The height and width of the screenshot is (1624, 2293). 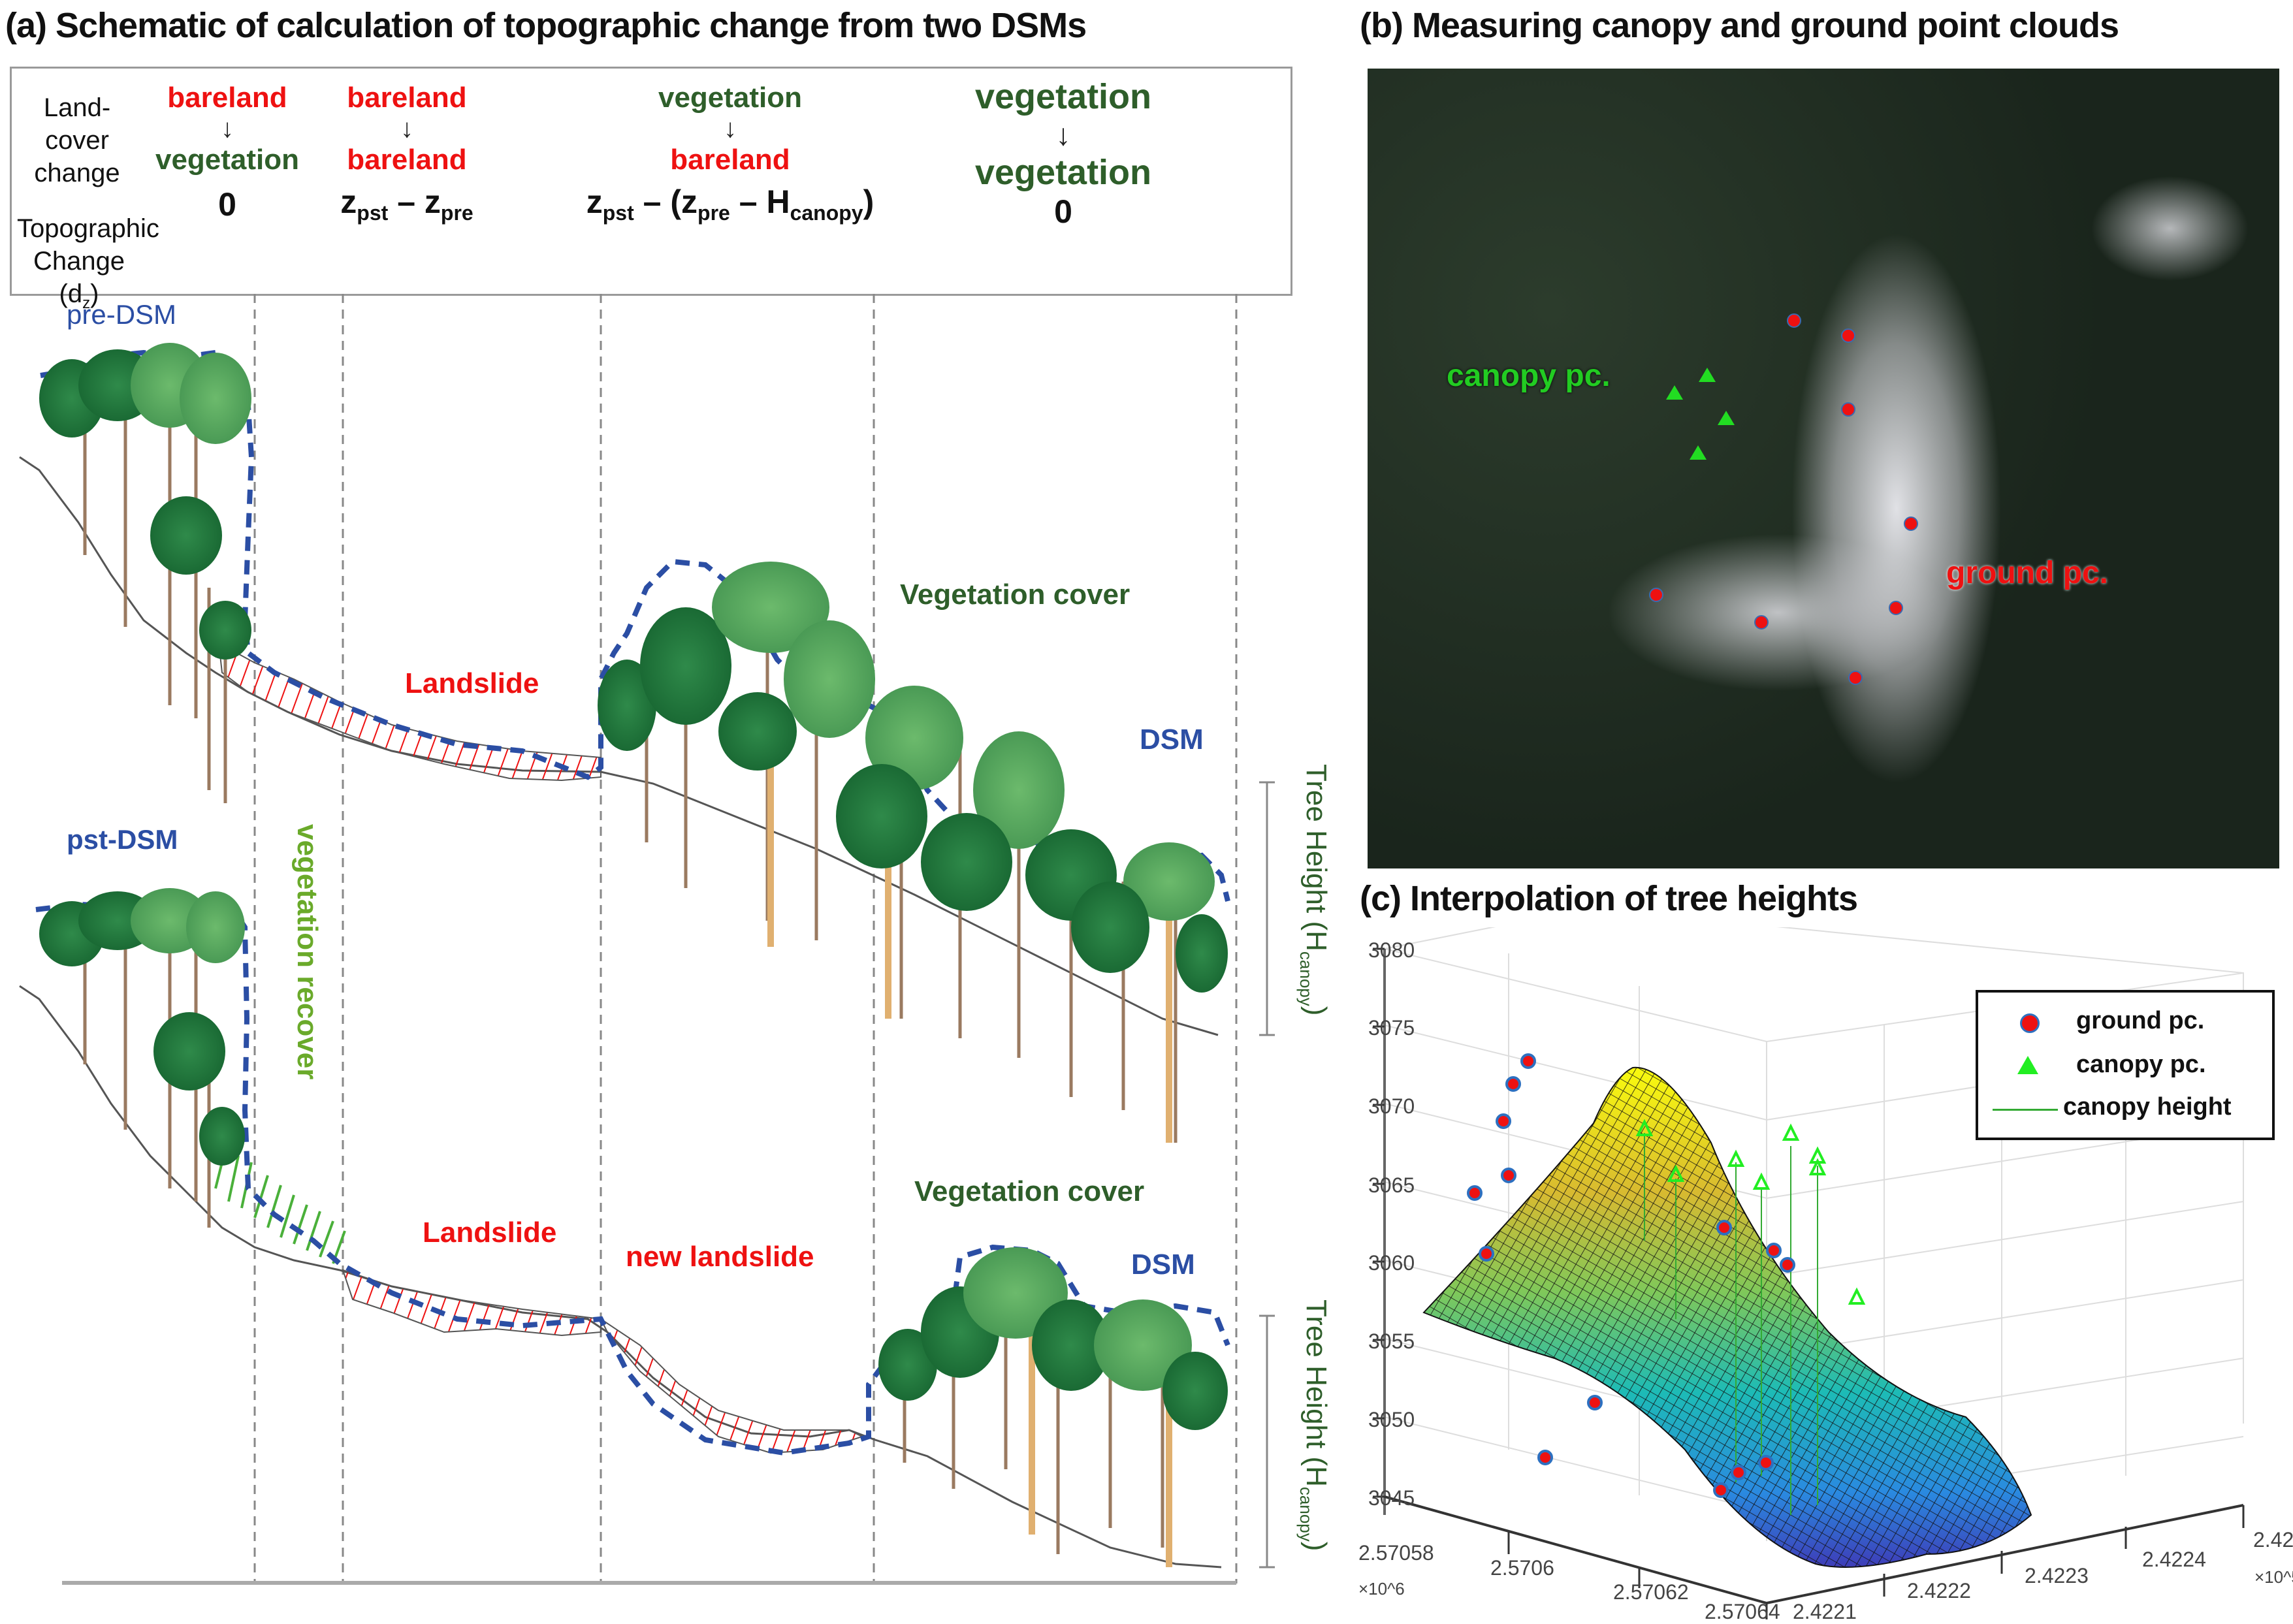 What do you see at coordinates (2273, 1577) in the screenshot?
I see `x-multiplier: ×10^5` at bounding box center [2273, 1577].